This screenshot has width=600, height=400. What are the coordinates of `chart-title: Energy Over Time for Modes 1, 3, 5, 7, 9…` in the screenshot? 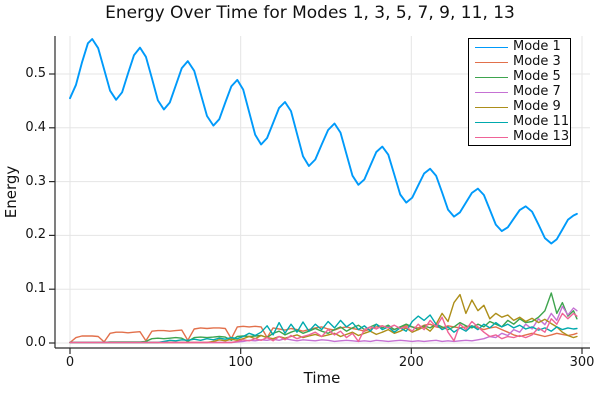 It's located at (310, 13).